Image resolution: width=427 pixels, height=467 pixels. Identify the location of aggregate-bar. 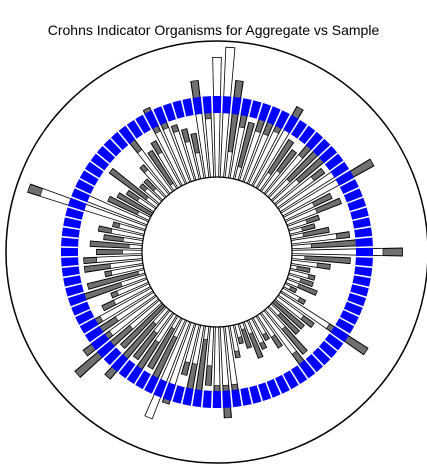
(217, 117).